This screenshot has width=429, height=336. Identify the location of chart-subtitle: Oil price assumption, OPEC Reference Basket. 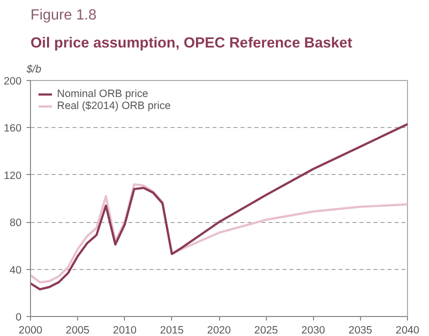
(191, 44).